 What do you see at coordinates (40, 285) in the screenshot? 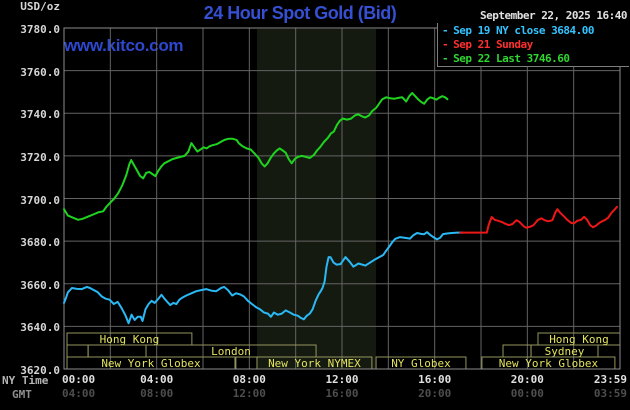
I see `y-axis-tick: 3660.0` at bounding box center [40, 285].